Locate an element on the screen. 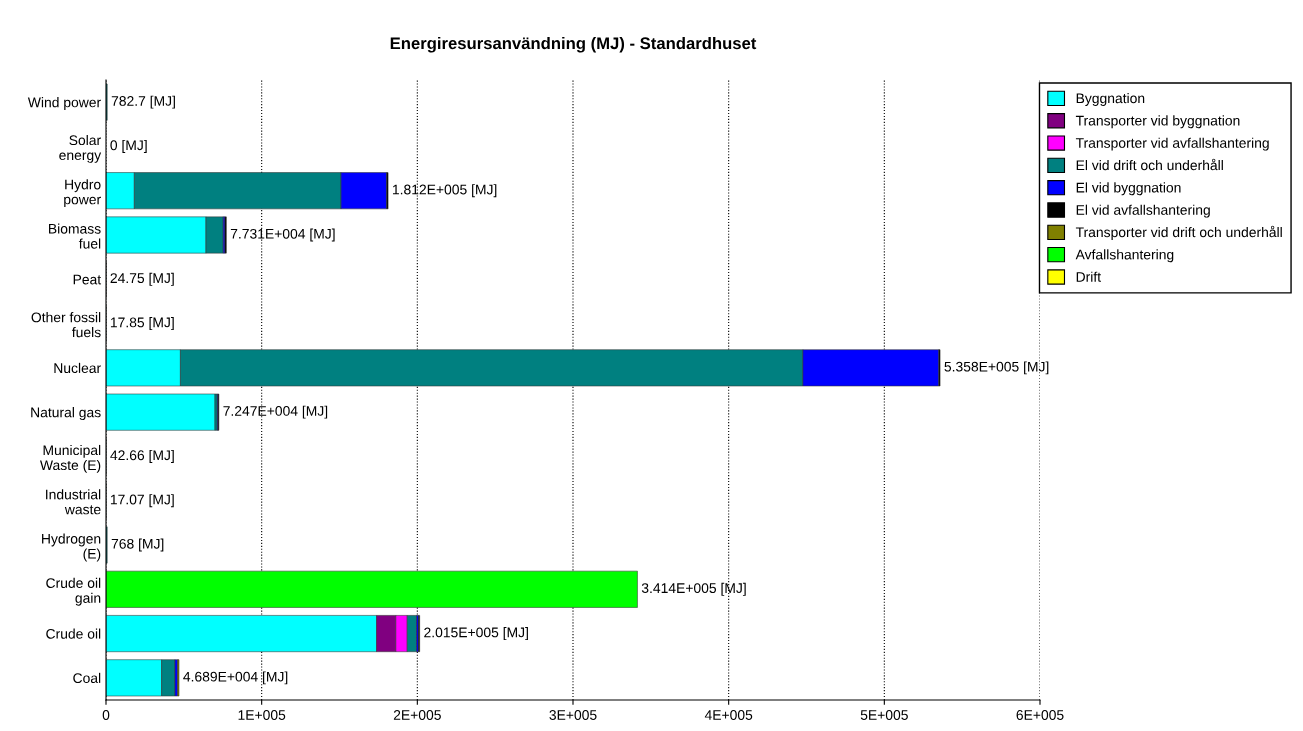 This screenshot has width=1303, height=731. y-tick-label: Biomass fuel is located at coordinates (75, 236).